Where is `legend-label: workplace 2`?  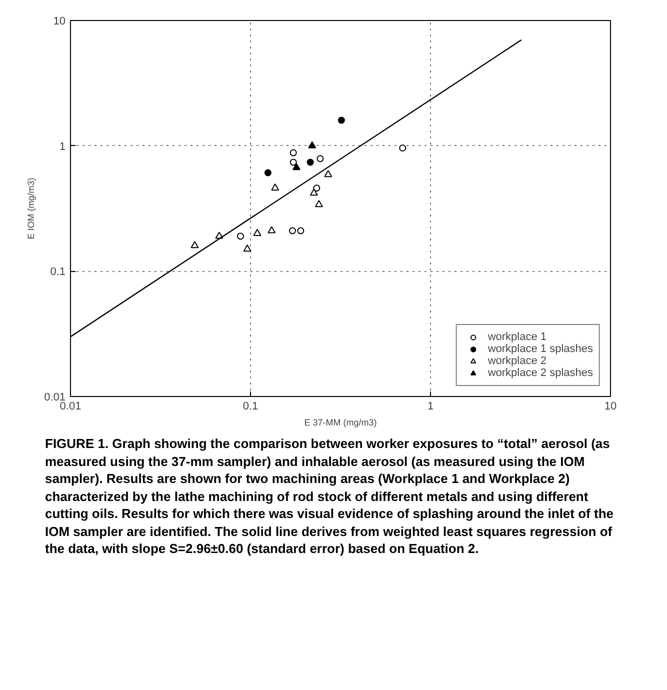
legend-label: workplace 2 is located at coordinates (517, 361).